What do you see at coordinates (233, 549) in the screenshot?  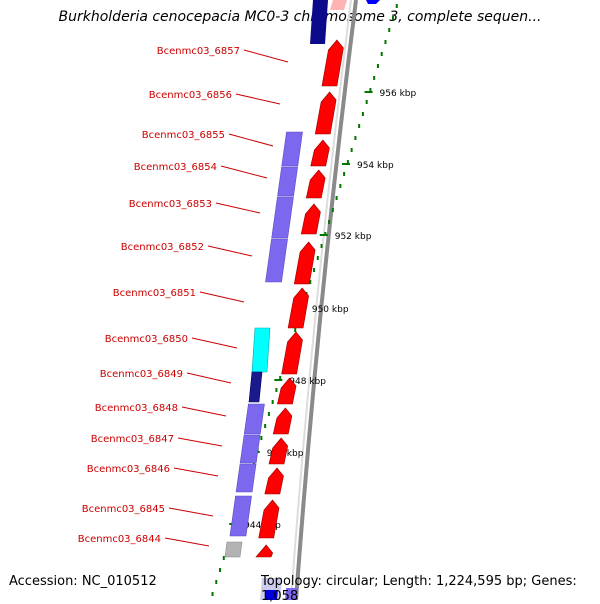 I see `pseudo-gene` at bounding box center [233, 549].